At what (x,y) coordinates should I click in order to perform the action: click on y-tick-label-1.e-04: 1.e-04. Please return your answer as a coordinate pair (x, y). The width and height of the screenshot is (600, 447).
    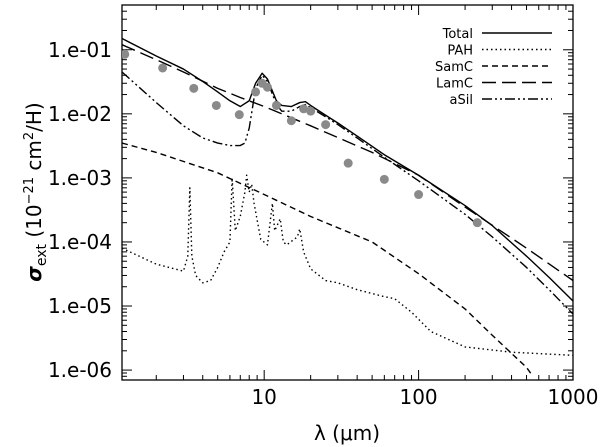
    Looking at the image, I should click on (80, 242).